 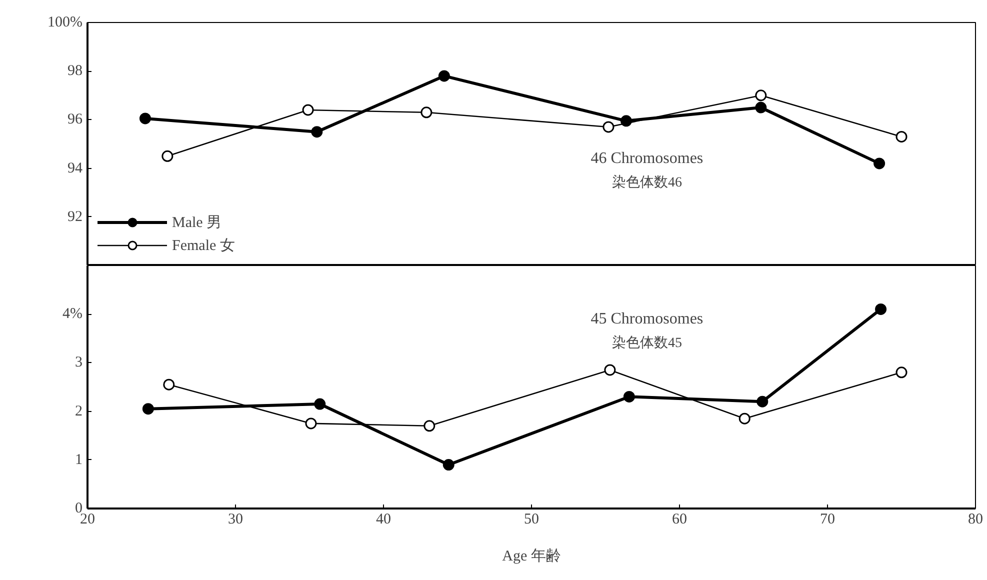 What do you see at coordinates (87, 520) in the screenshot?
I see `x-tick-label: 20` at bounding box center [87, 520].